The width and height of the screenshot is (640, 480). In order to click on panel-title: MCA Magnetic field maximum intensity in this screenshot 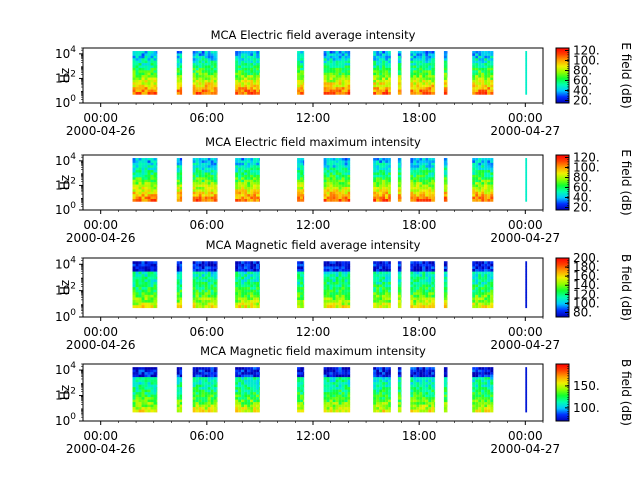, I will do `click(313, 351)`.